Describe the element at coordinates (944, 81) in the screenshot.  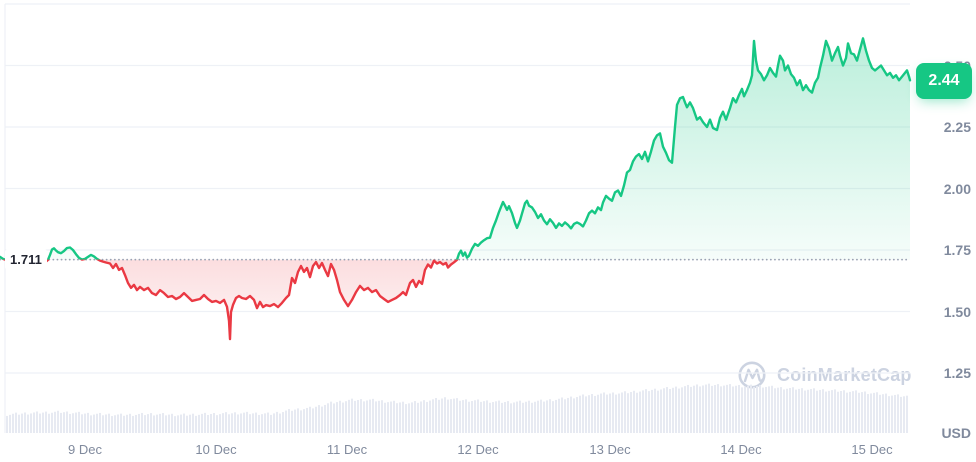
I see `current-price-badge: 2.44` at that location.